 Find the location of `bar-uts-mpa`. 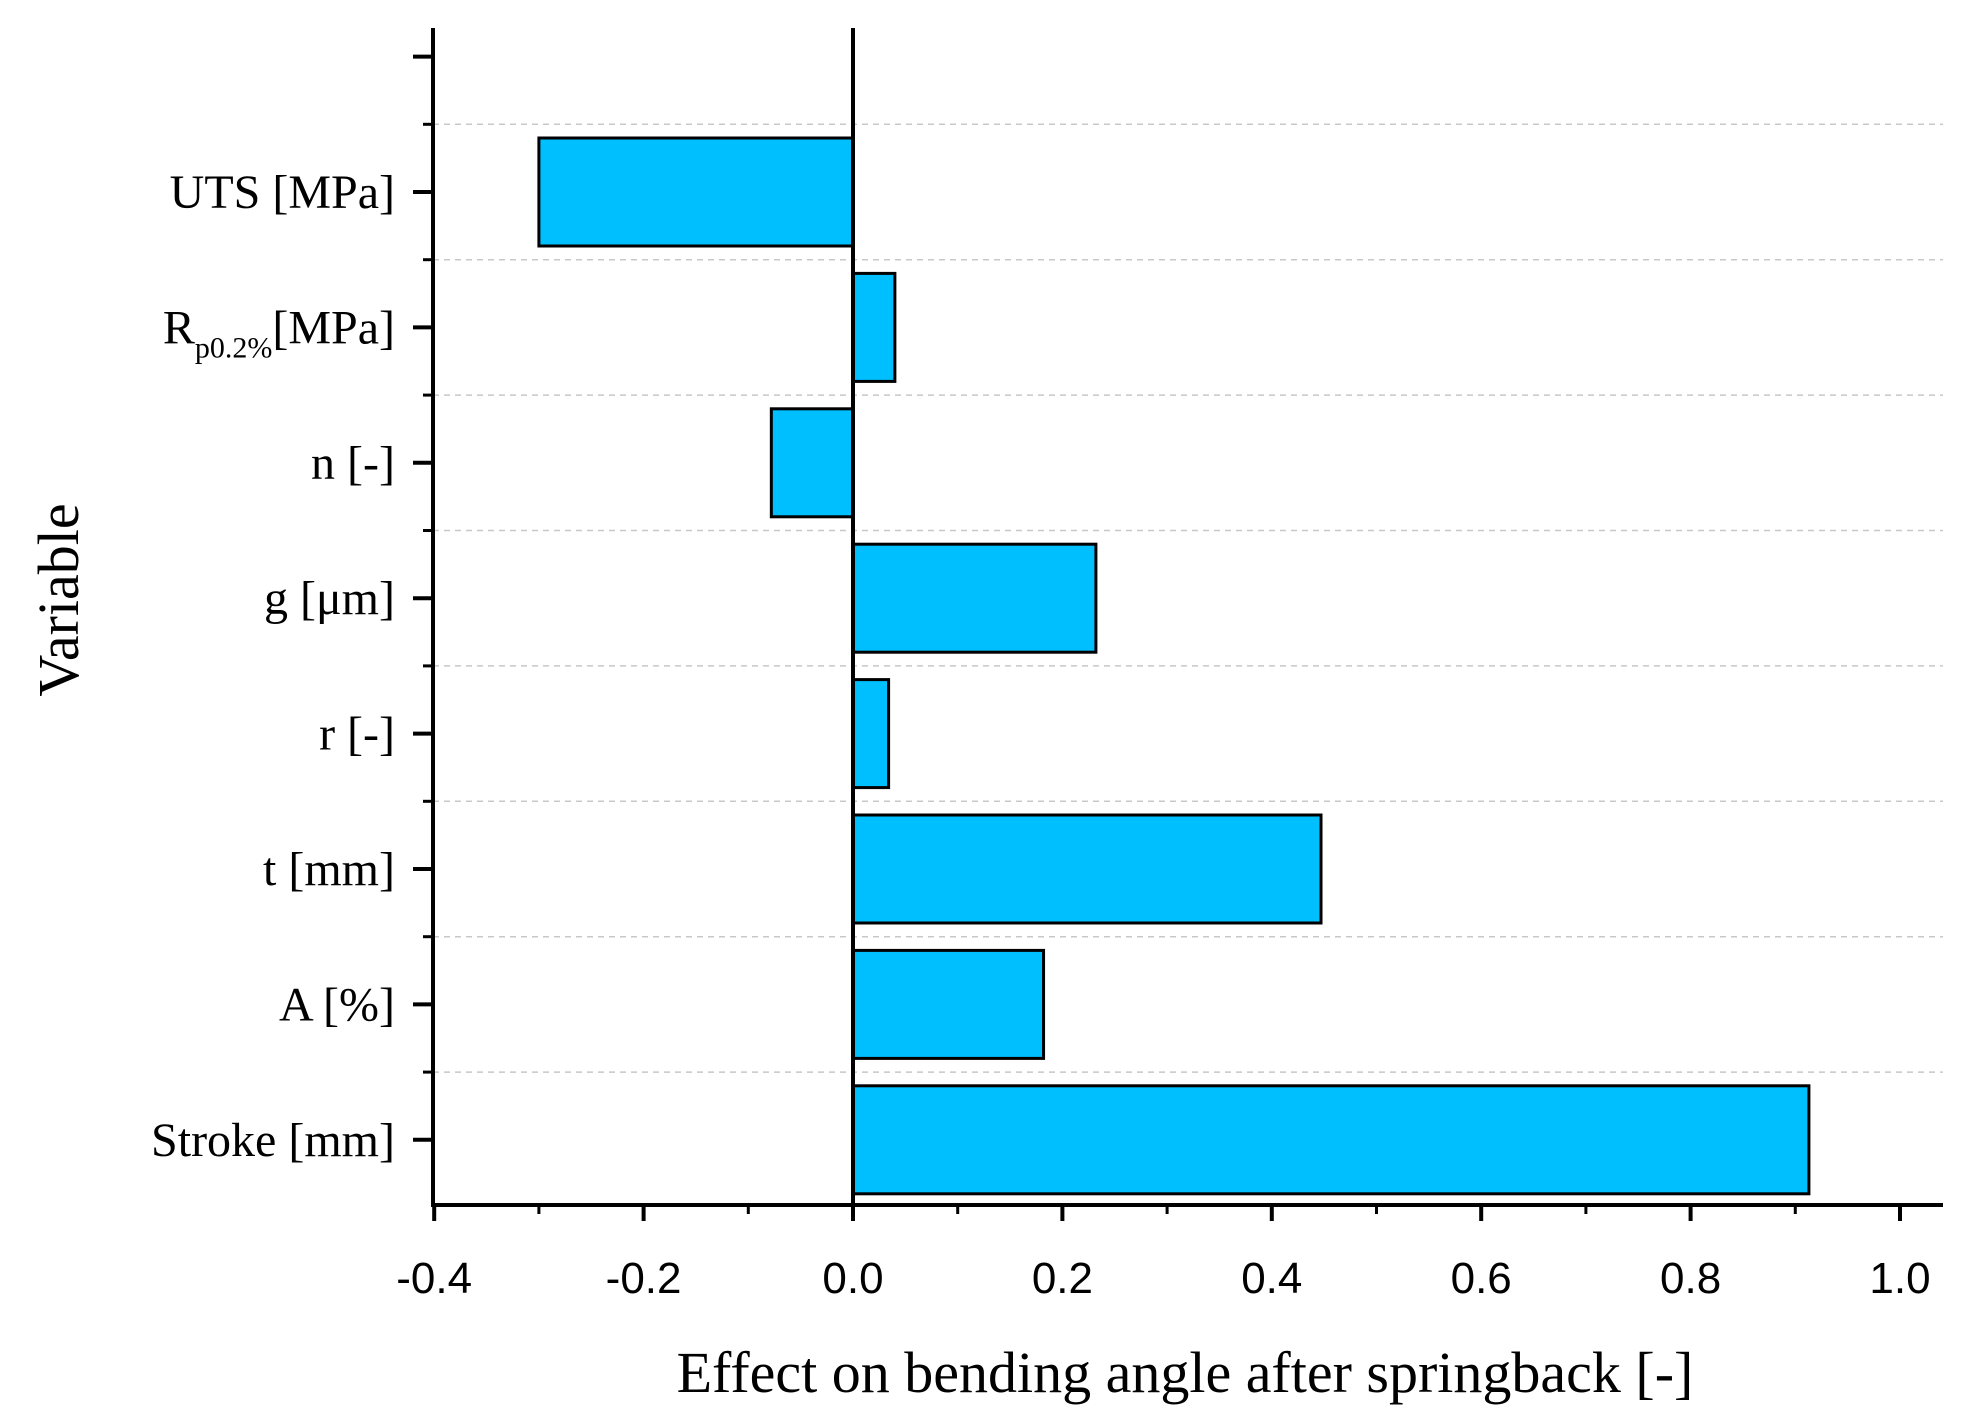

bar-uts-mpa is located at coordinates (696, 192).